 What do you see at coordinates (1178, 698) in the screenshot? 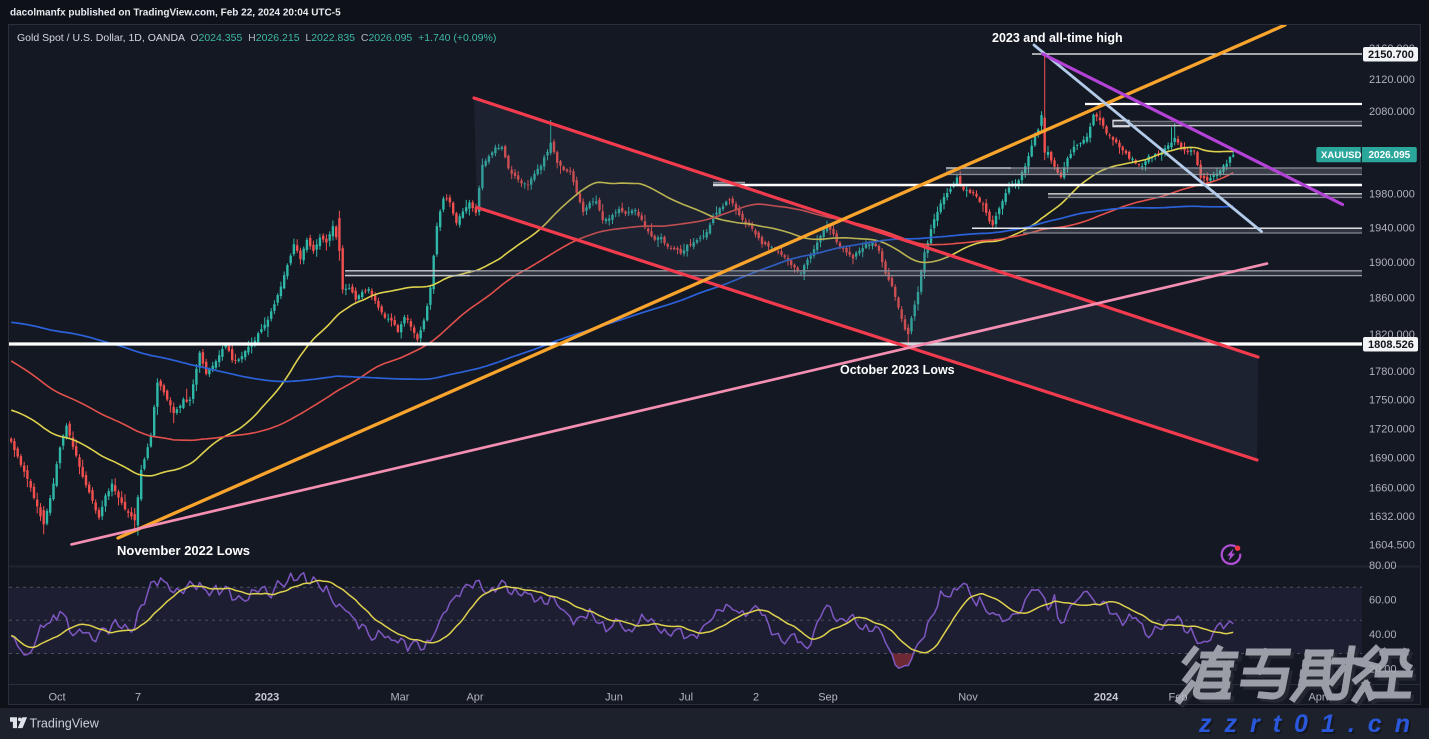
I see `svg-text: Feb` at bounding box center [1178, 698].